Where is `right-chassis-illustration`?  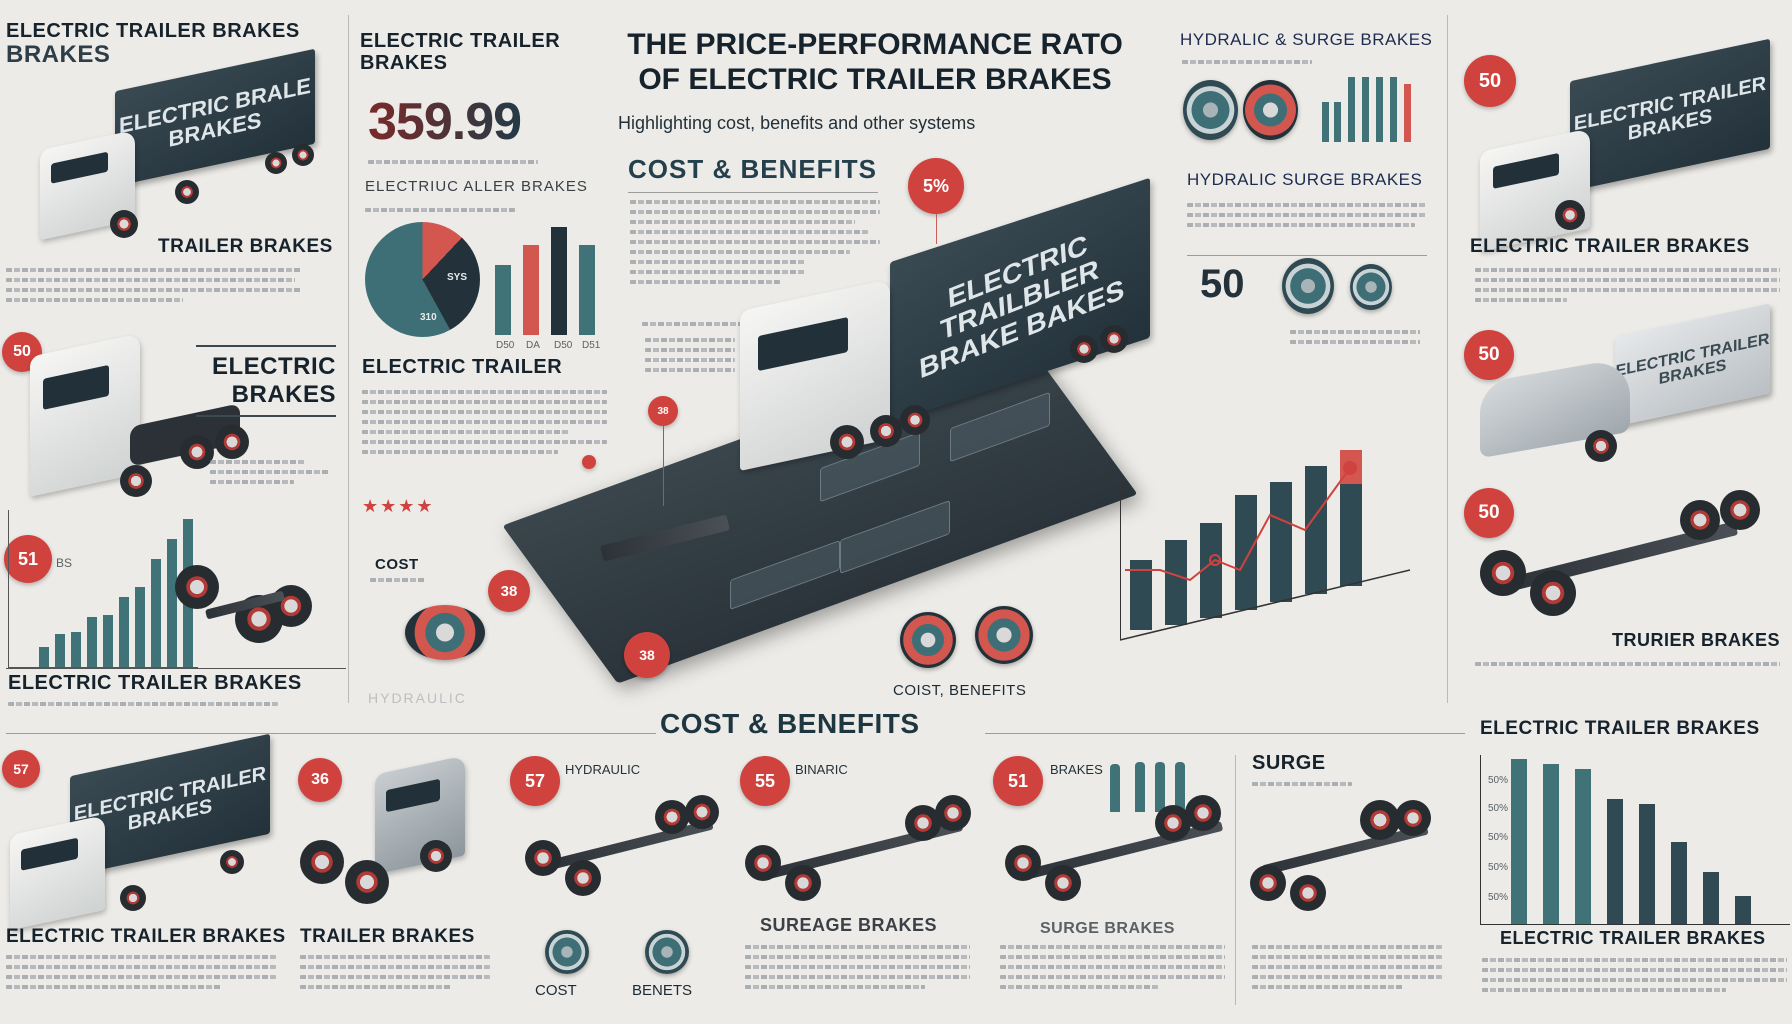 right-chassis-illustration is located at coordinates (1630, 560).